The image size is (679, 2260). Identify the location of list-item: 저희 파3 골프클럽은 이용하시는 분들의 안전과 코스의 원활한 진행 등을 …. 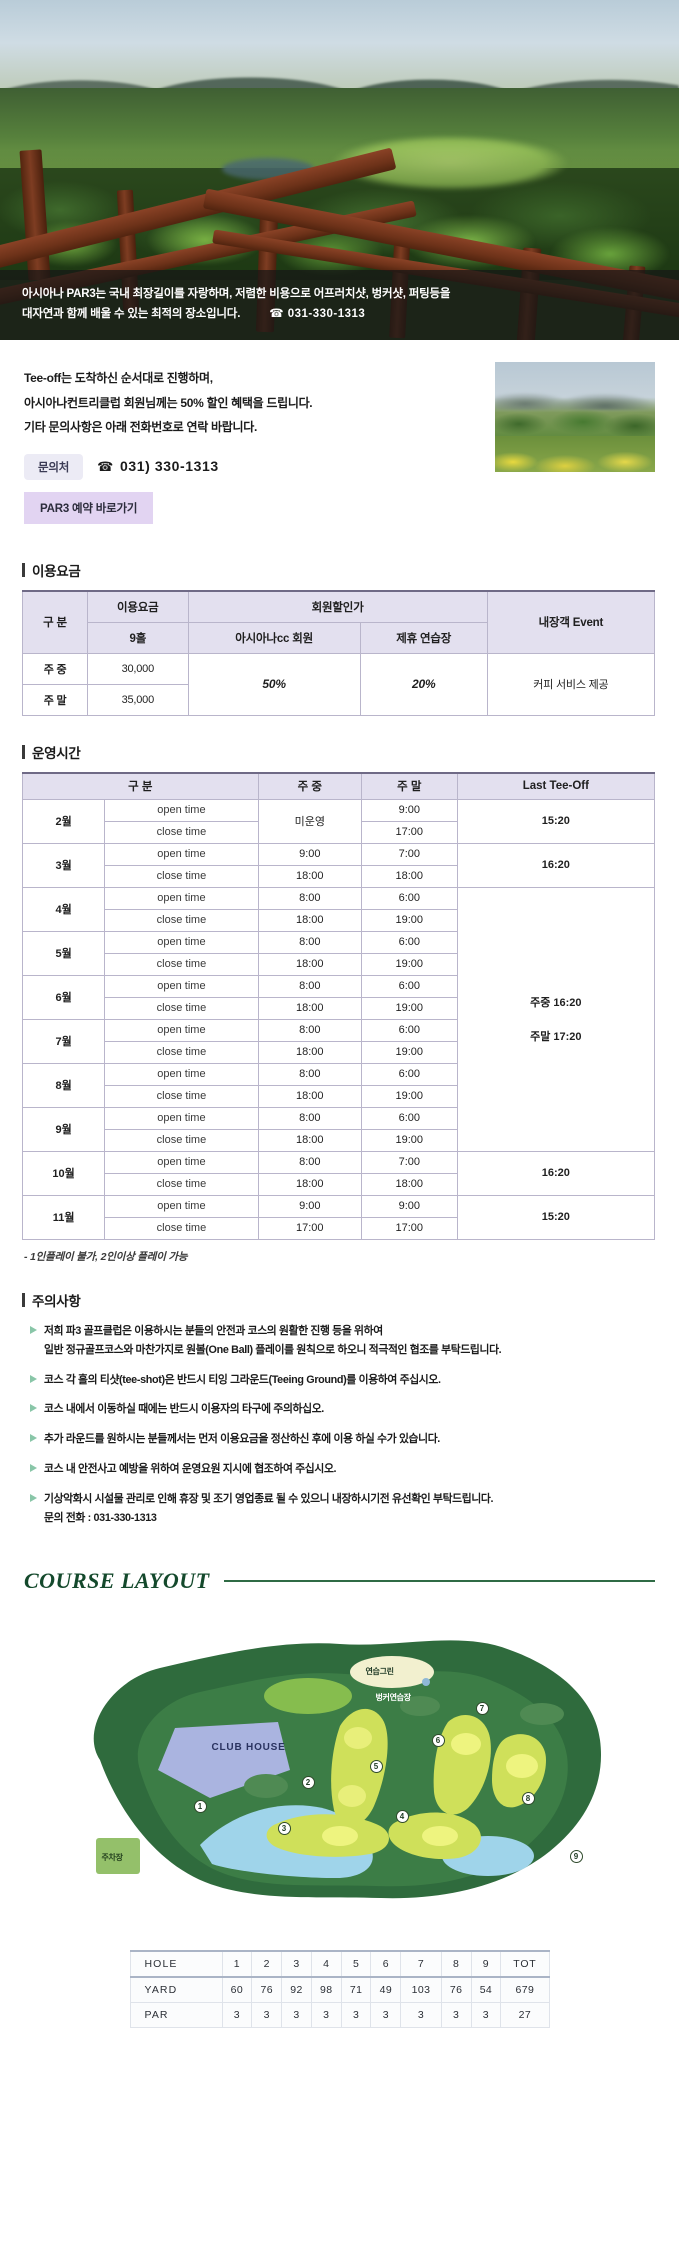
(354, 1341).